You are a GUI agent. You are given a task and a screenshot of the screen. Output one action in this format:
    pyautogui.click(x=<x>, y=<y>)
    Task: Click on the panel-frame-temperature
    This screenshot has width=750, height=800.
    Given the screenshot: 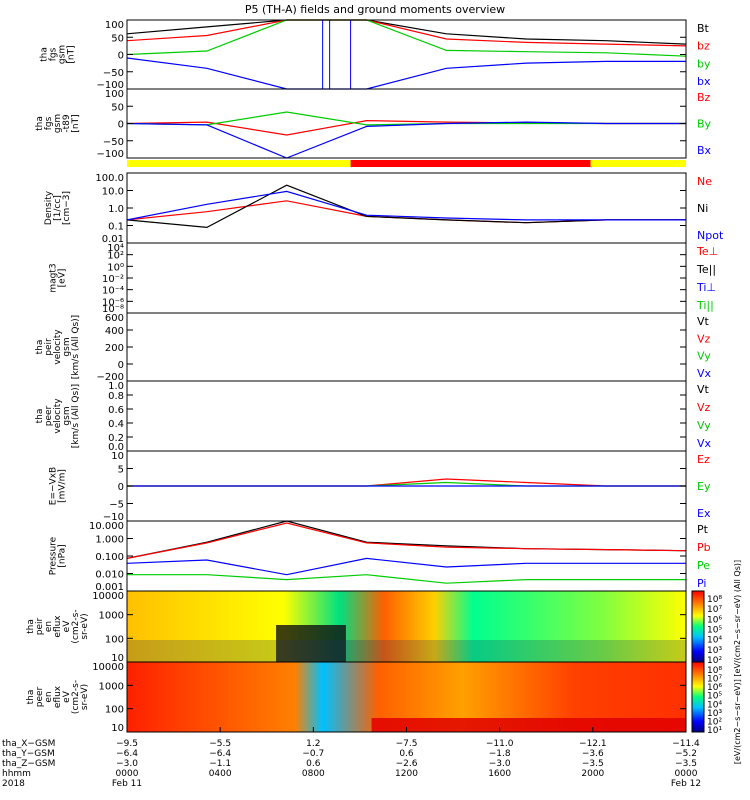 What is the action you would take?
    pyautogui.click(x=406, y=278)
    